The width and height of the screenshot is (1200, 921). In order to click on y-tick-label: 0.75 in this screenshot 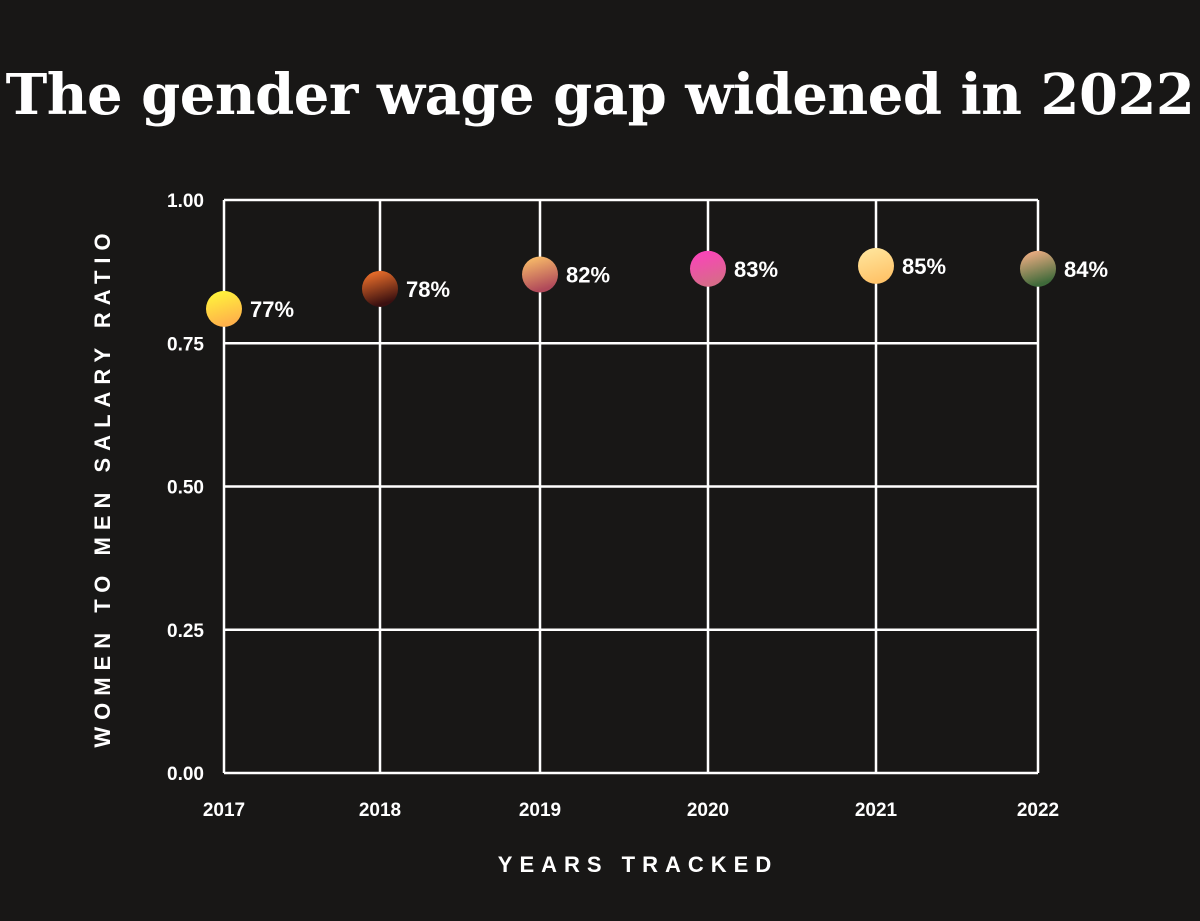, I will do `click(185, 344)`.